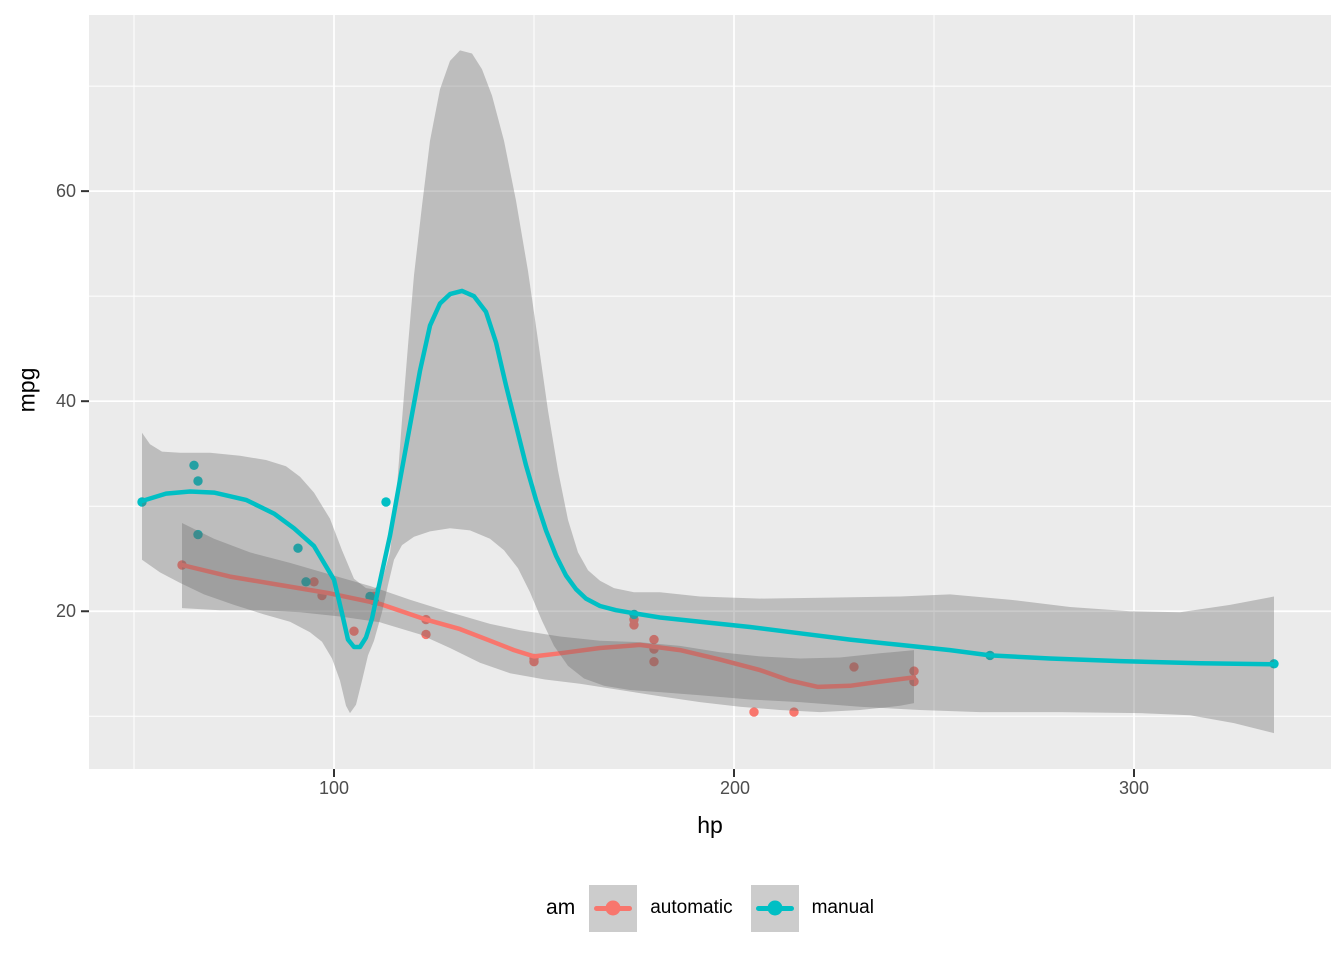 Image resolution: width=1344 pixels, height=960 pixels. Describe the element at coordinates (561, 907) in the screenshot. I see `legend-title: am` at that location.